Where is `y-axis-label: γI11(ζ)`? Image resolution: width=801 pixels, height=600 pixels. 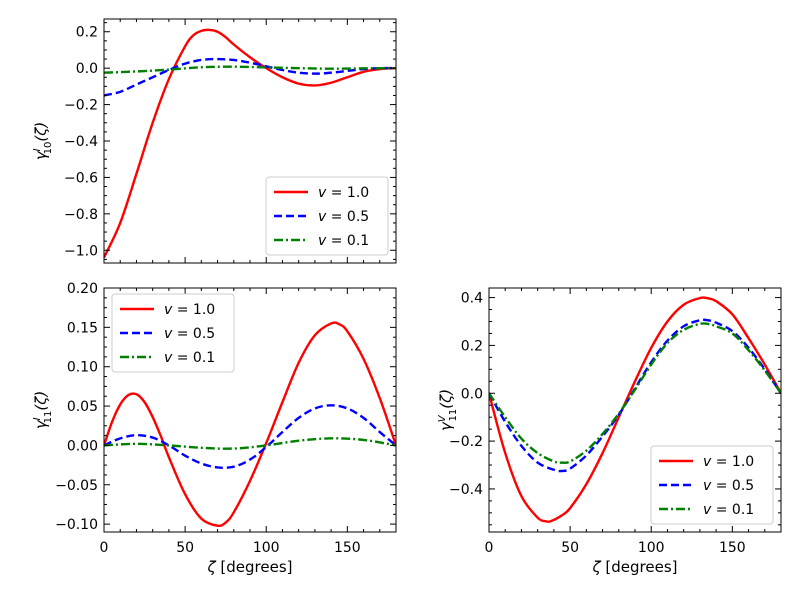
y-axis-label: γI11(ζ) is located at coordinates (43, 410).